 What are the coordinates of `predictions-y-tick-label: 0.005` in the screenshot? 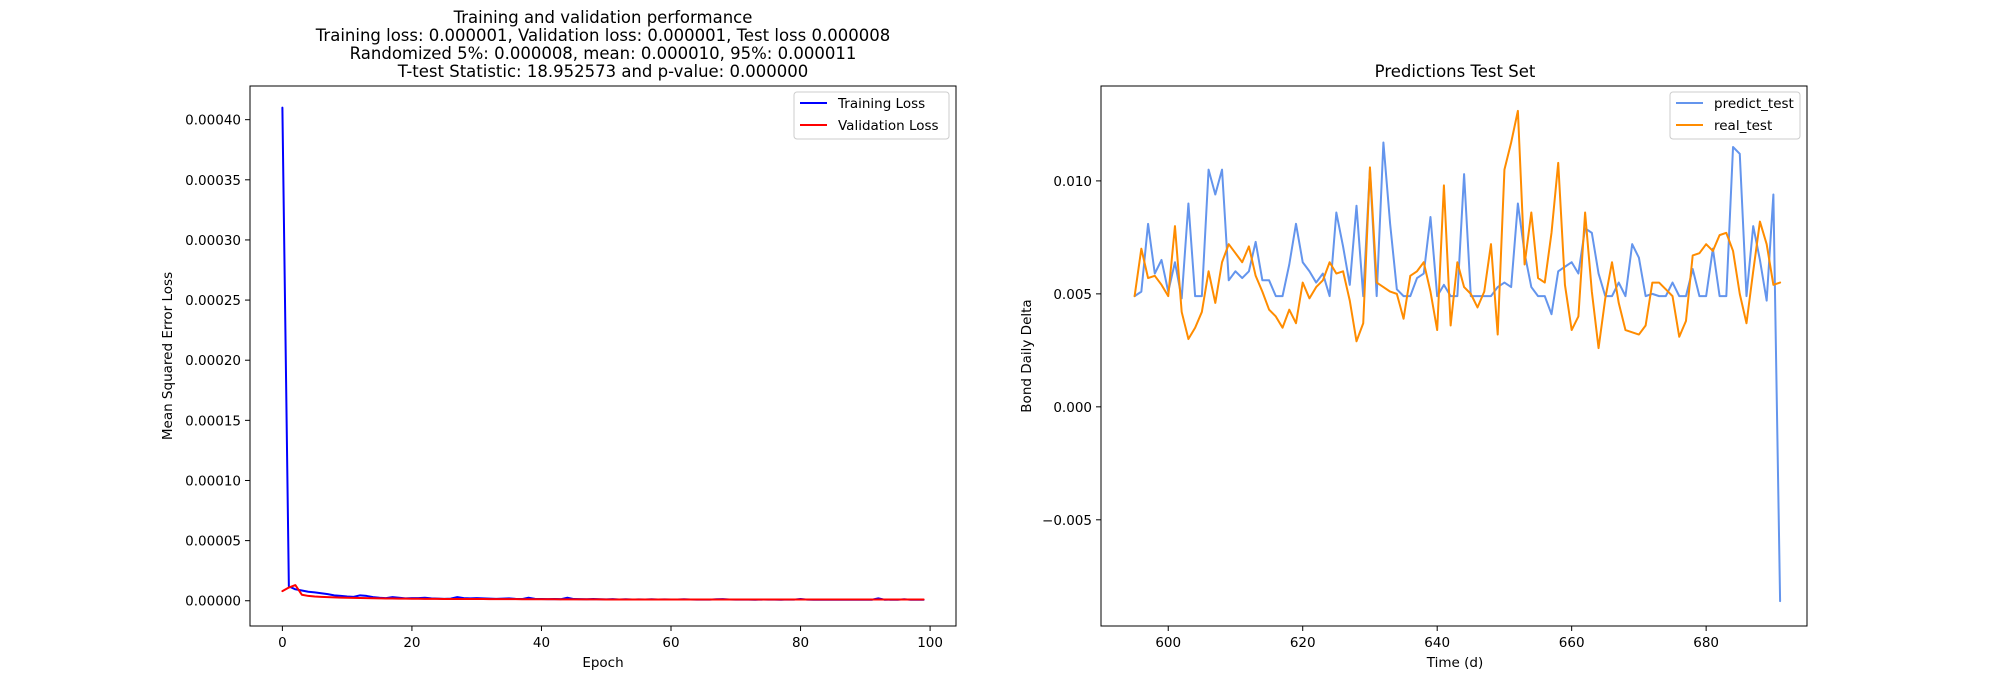 It's located at (1072, 295).